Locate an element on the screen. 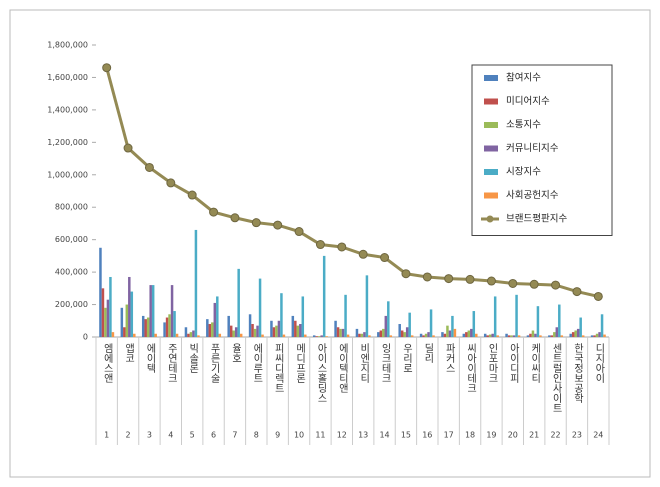  x-tick-label: 파커스 is located at coordinates (449, 358).